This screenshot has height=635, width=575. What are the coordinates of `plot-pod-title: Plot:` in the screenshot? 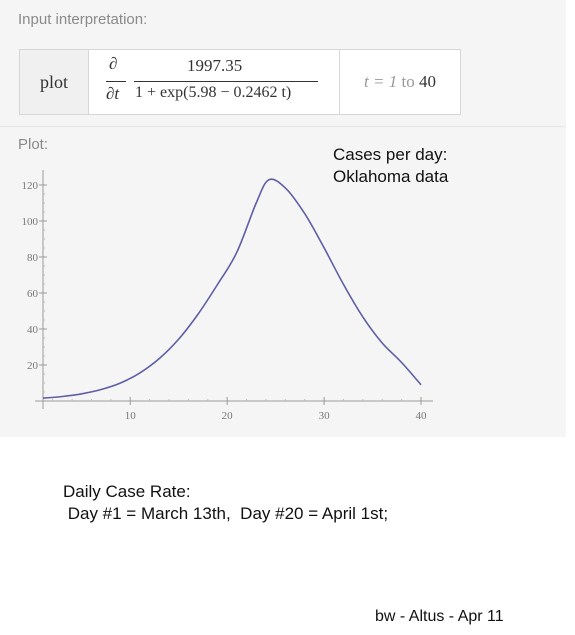 It's located at (33, 144).